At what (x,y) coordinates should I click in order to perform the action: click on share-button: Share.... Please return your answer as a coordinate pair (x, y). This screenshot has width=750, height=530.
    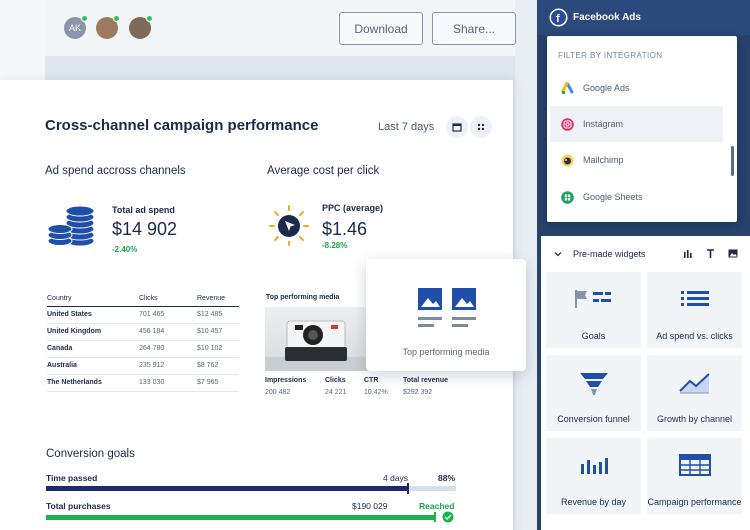
    Looking at the image, I should click on (474, 28).